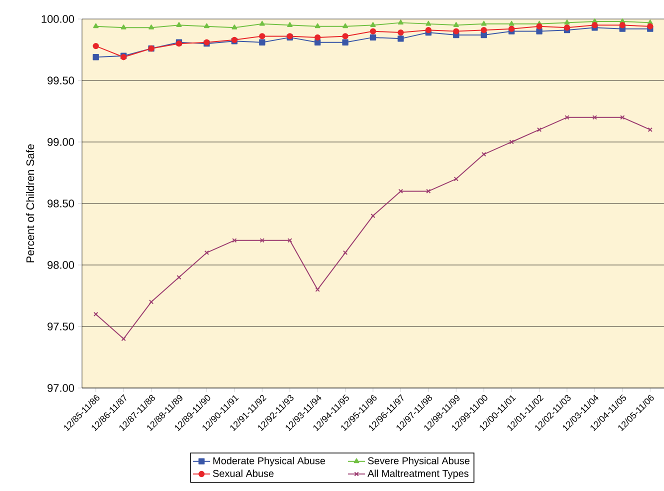 The image size is (664, 491). Describe the element at coordinates (243, 473) in the screenshot. I see `legend-label: Sexual Abuse` at that location.